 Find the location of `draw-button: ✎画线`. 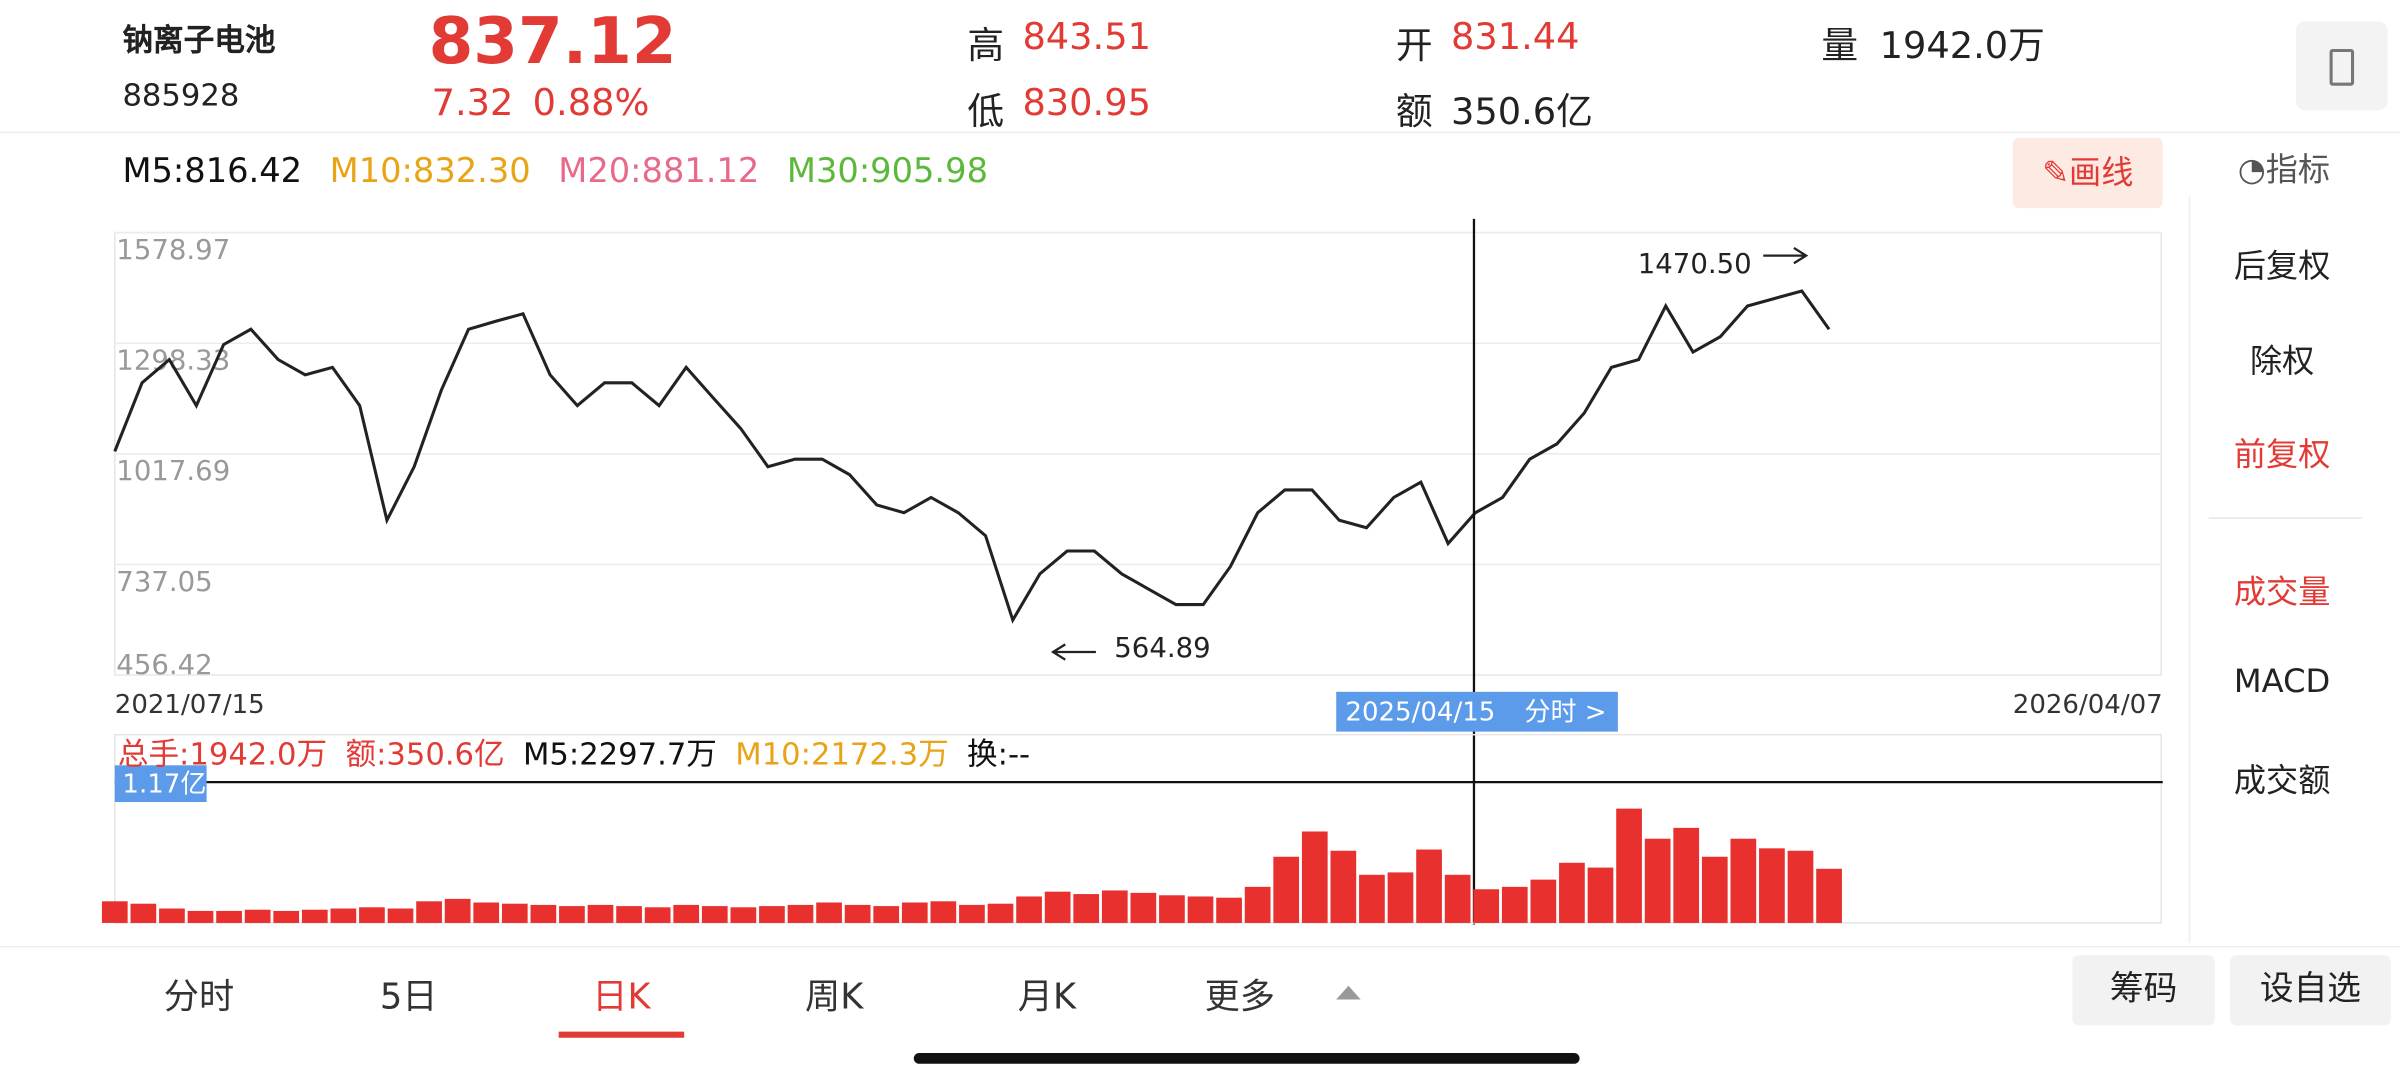

draw-button: ✎画线 is located at coordinates (2087, 173).